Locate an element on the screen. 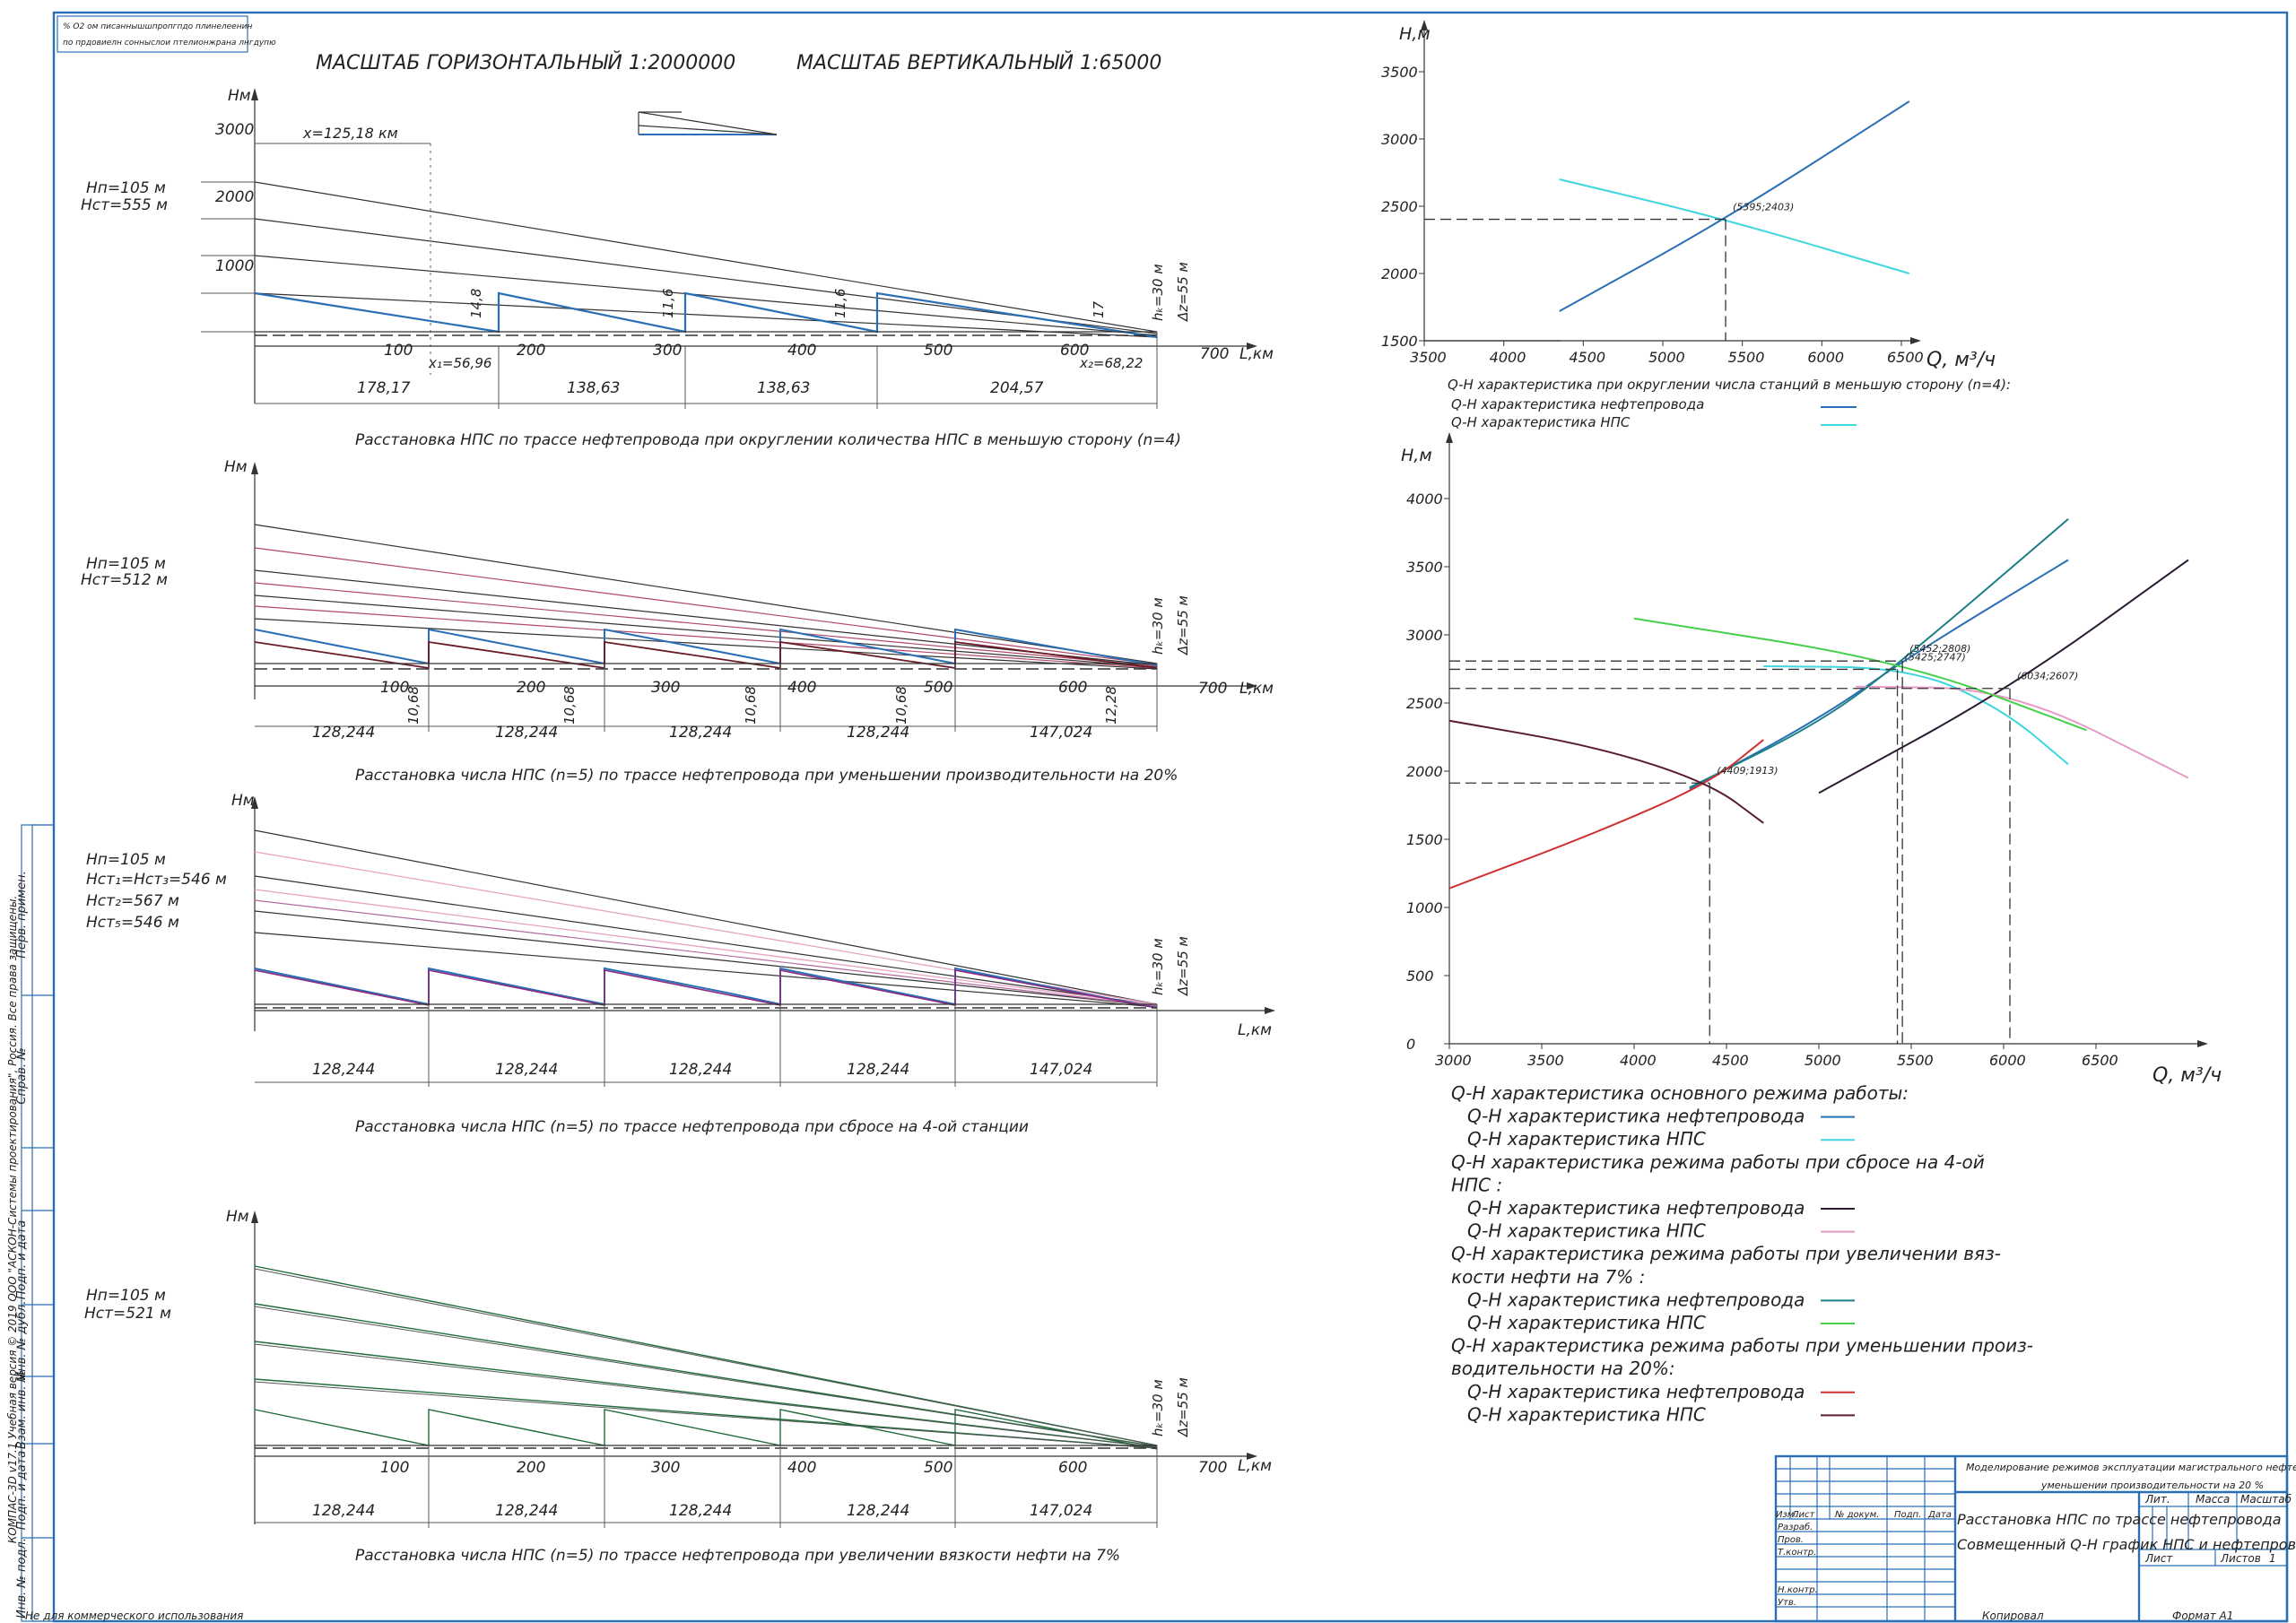 This screenshot has width=2296, height=1623. tb-sheets-val: 1 is located at coordinates (2272, 1558).